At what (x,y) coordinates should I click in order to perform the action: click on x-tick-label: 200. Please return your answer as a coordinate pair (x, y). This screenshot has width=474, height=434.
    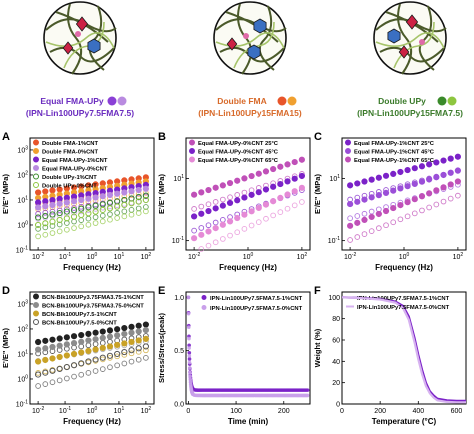
    Looking at the image, I should click on (284, 411).